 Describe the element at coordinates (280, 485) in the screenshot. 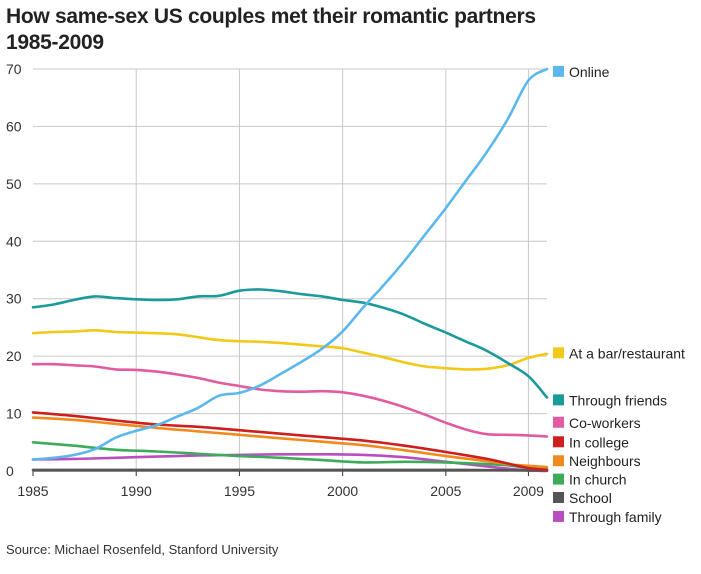

I see `x-axis-ticks: 1985 1990 1995 2000 2005 2009` at that location.